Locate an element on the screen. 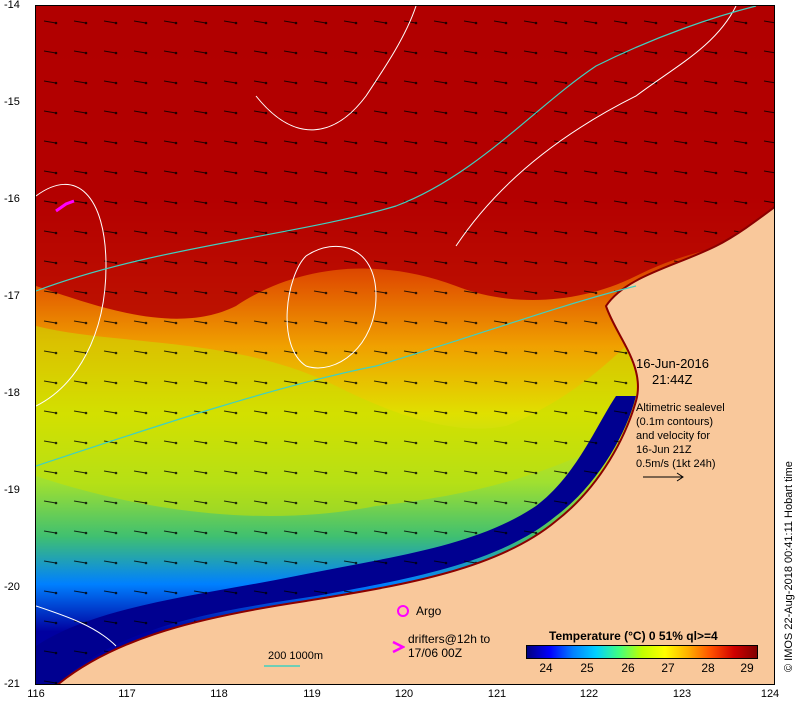 This screenshot has width=800, height=710. lon-label: 124 is located at coordinates (770, 694).